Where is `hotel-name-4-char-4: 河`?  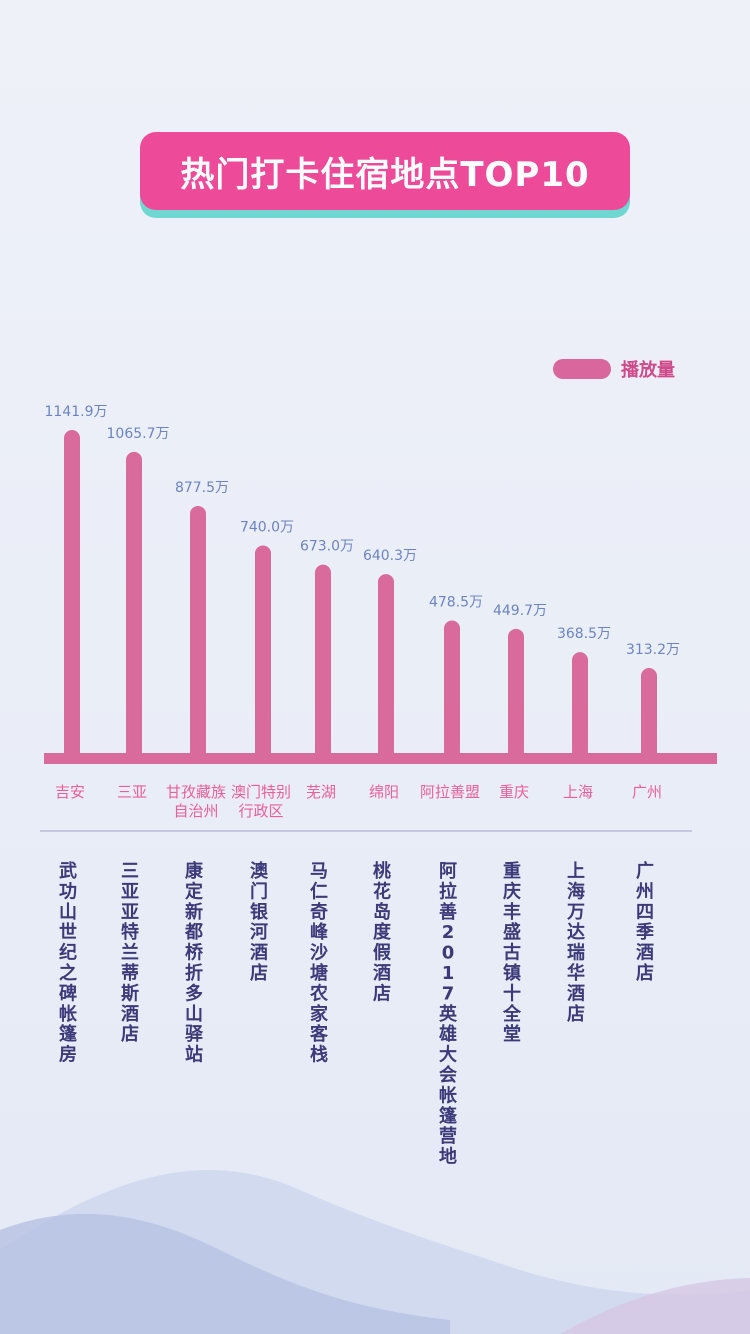
hotel-name-4-char-4: 河 is located at coordinates (259, 932).